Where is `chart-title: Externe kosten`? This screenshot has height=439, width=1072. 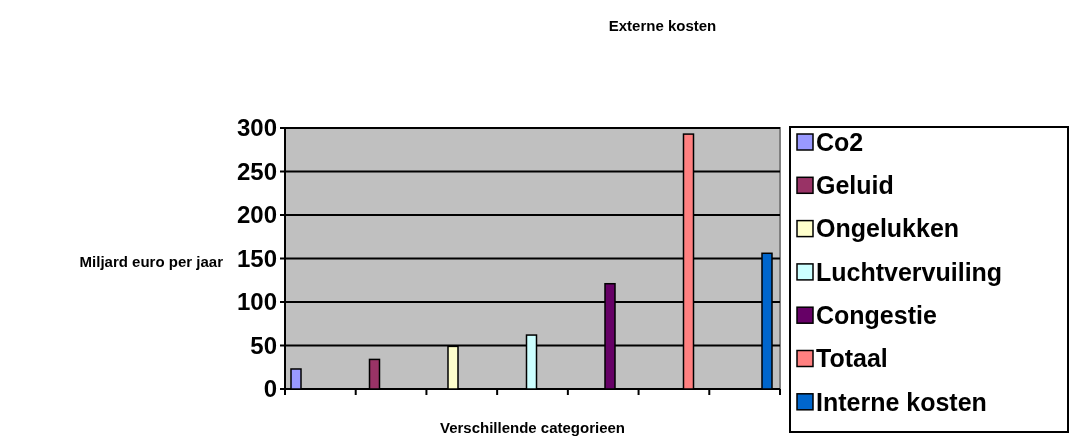
chart-title: Externe kosten is located at coordinates (662, 25).